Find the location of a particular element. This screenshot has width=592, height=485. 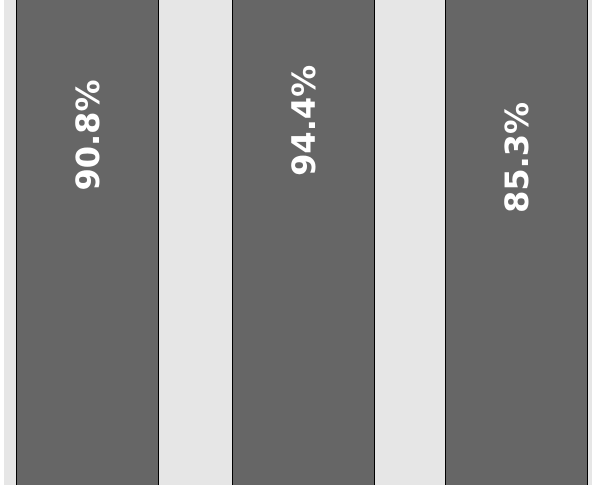

left-border is located at coordinates (2, 242).